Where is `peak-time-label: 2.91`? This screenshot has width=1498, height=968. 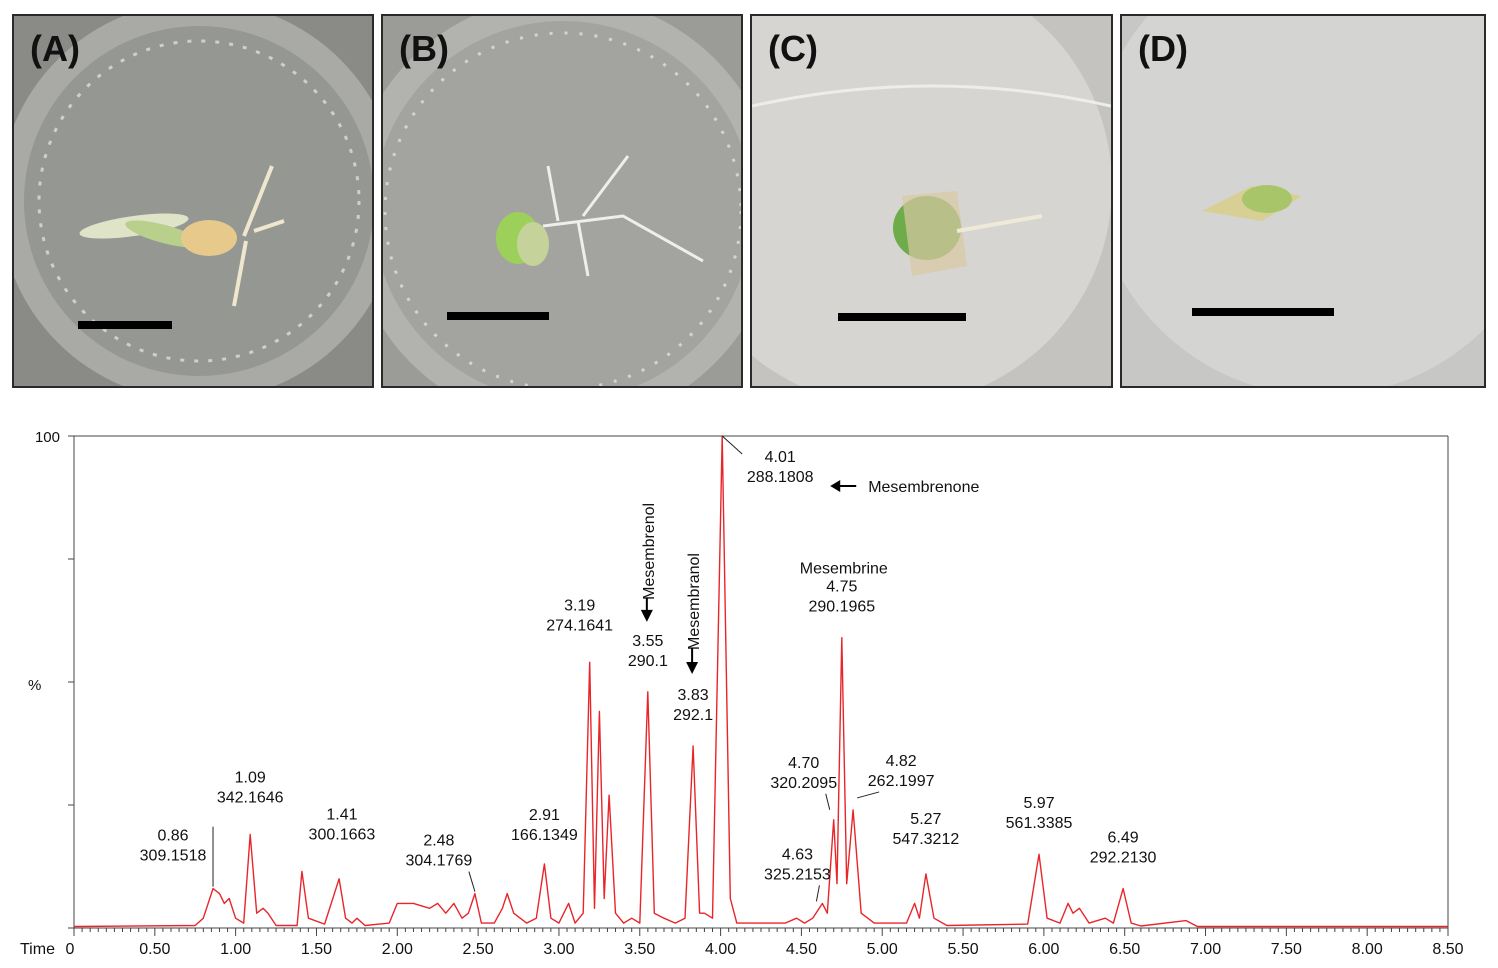 peak-time-label: 2.91 is located at coordinates (544, 815).